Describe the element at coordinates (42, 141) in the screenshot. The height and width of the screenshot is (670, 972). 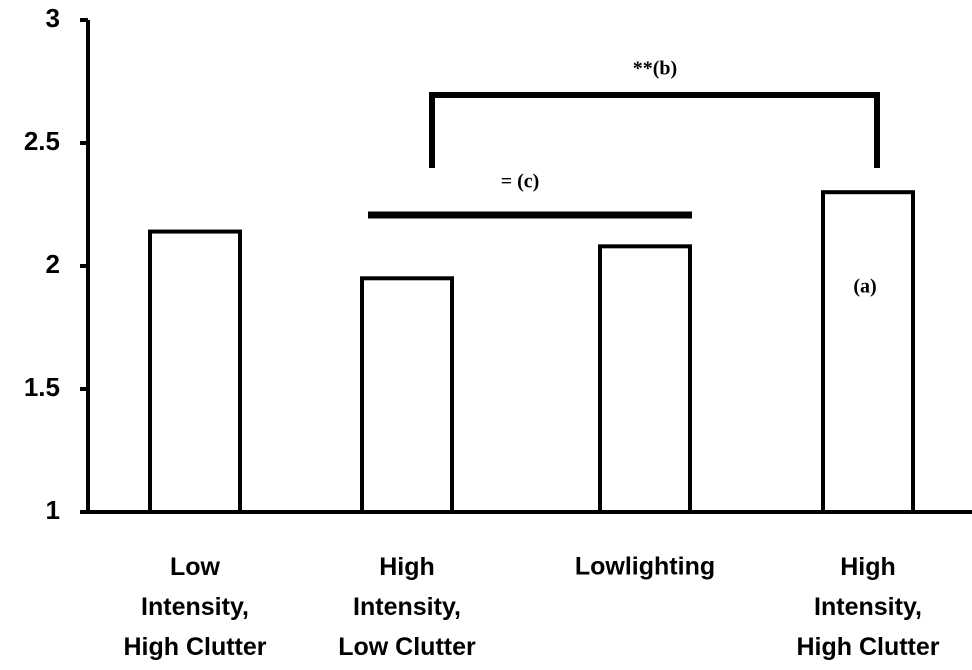
I see `y-tick-label: 2.5` at that location.